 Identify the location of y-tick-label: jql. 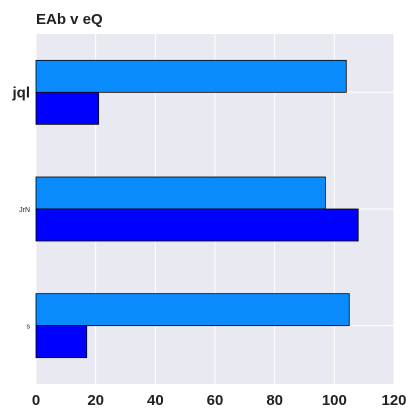
(21, 92).